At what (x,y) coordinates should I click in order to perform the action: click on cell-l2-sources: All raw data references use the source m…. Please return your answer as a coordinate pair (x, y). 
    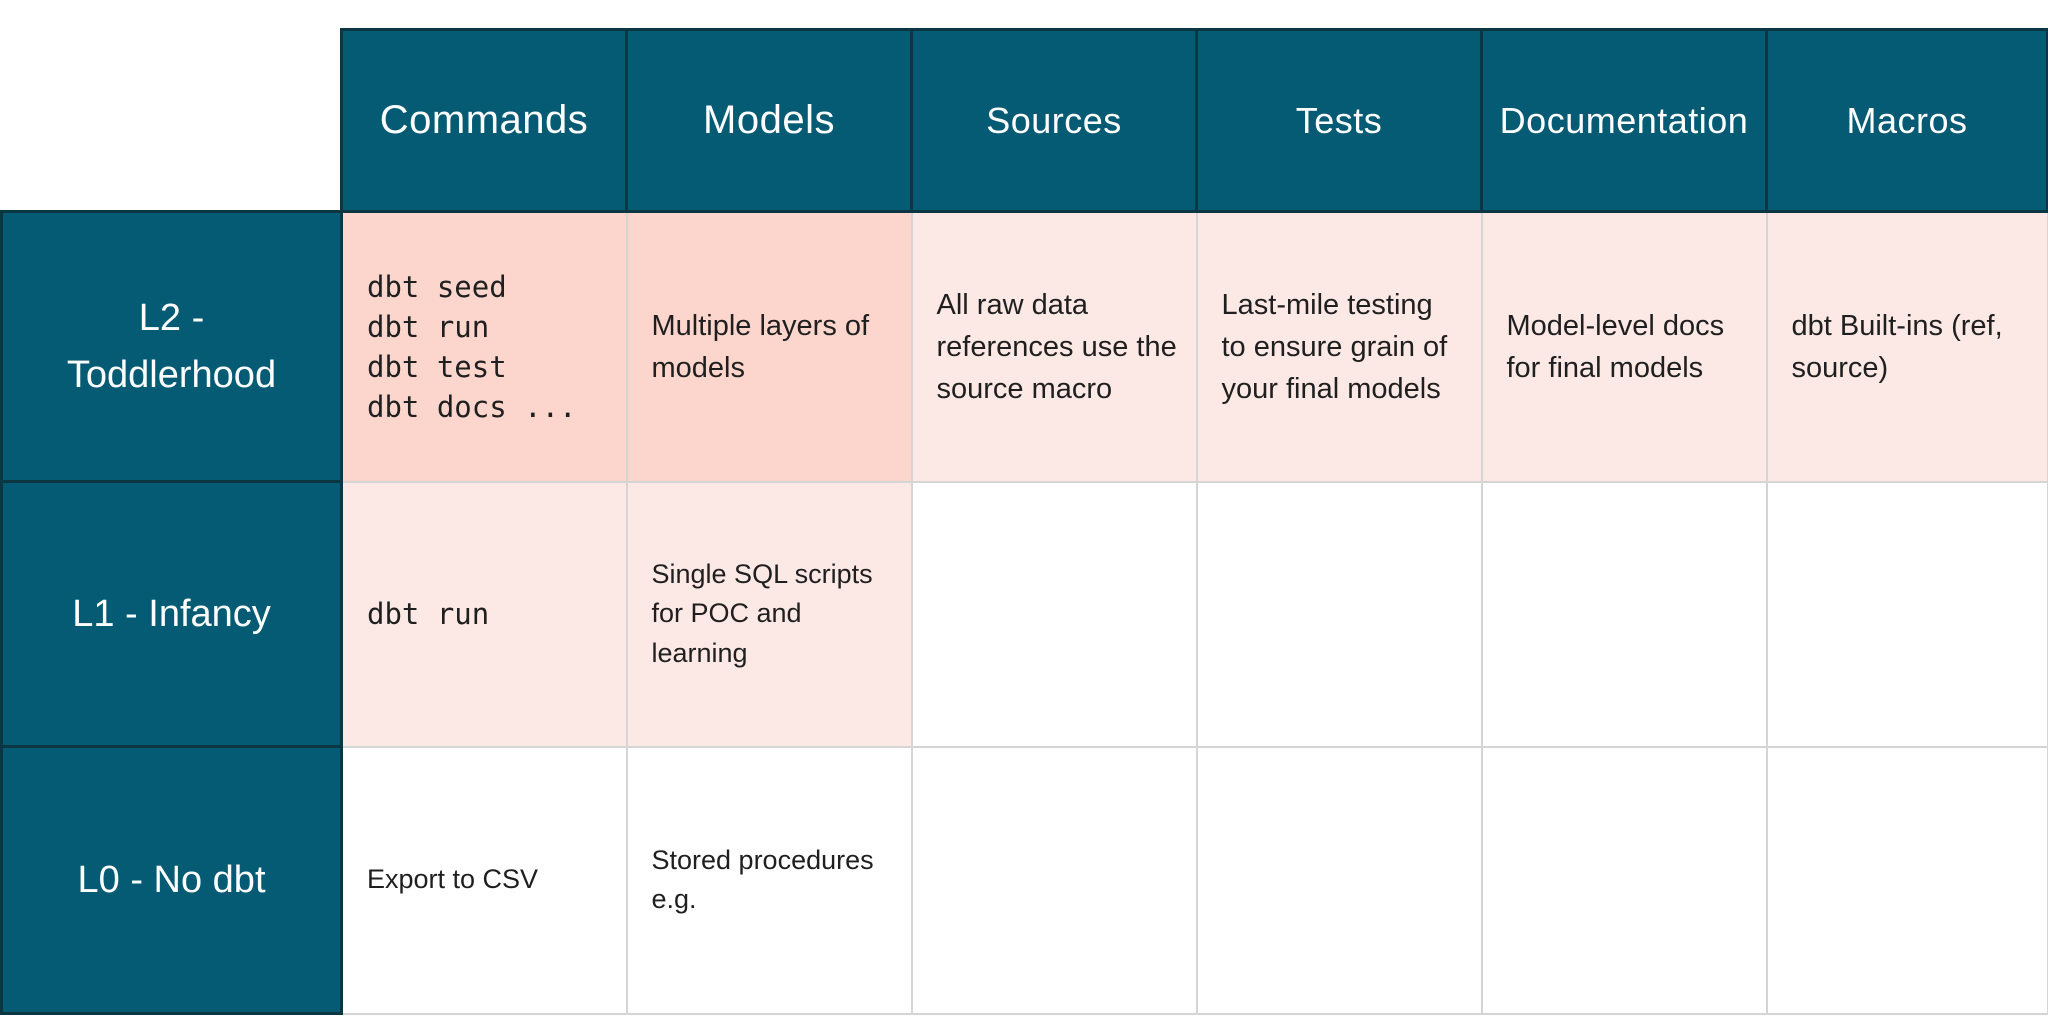
    Looking at the image, I should click on (1054, 346).